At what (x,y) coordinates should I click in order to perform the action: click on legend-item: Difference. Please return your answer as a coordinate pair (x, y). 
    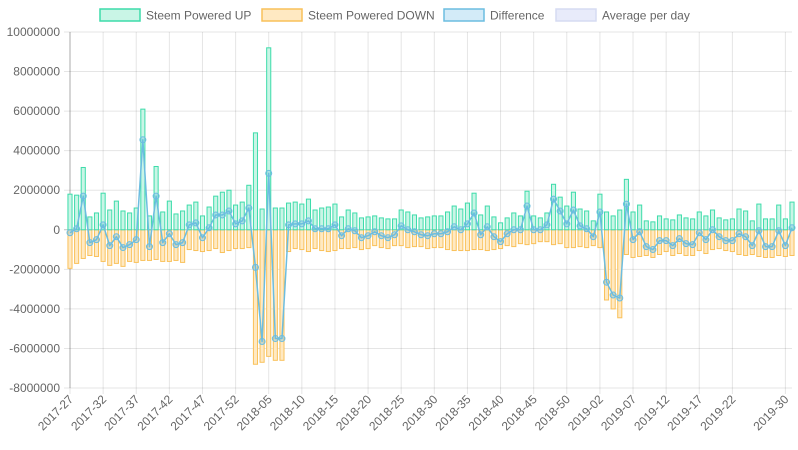
    Looking at the image, I should click on (494, 15).